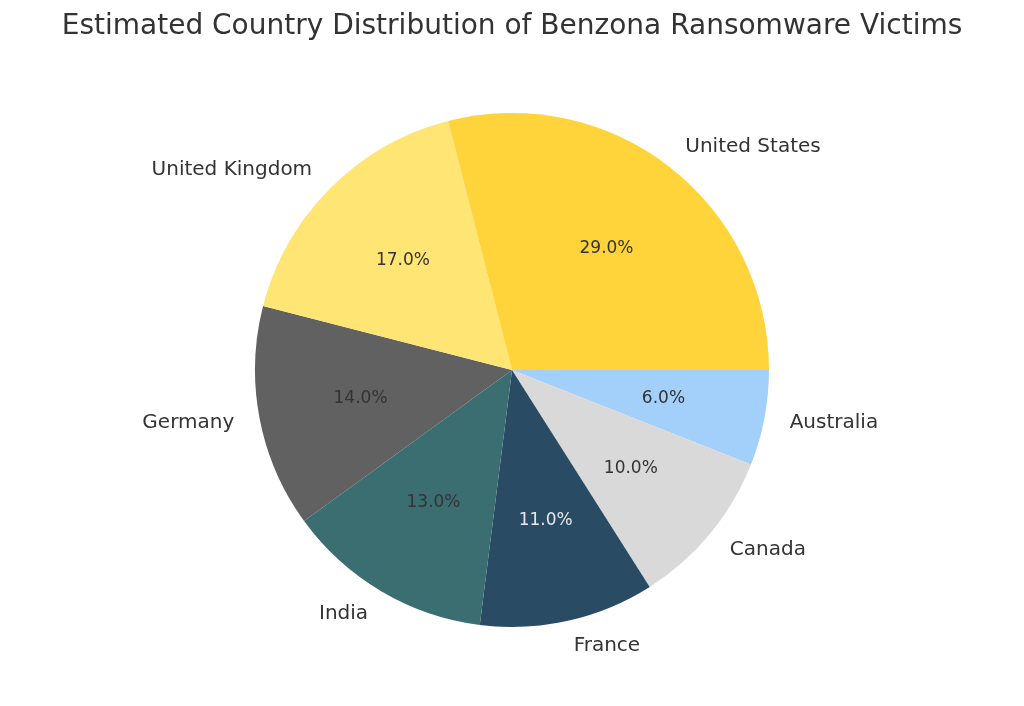 This screenshot has width=1024, height=706. I want to click on data-label: 6.0%, so click(663, 397).